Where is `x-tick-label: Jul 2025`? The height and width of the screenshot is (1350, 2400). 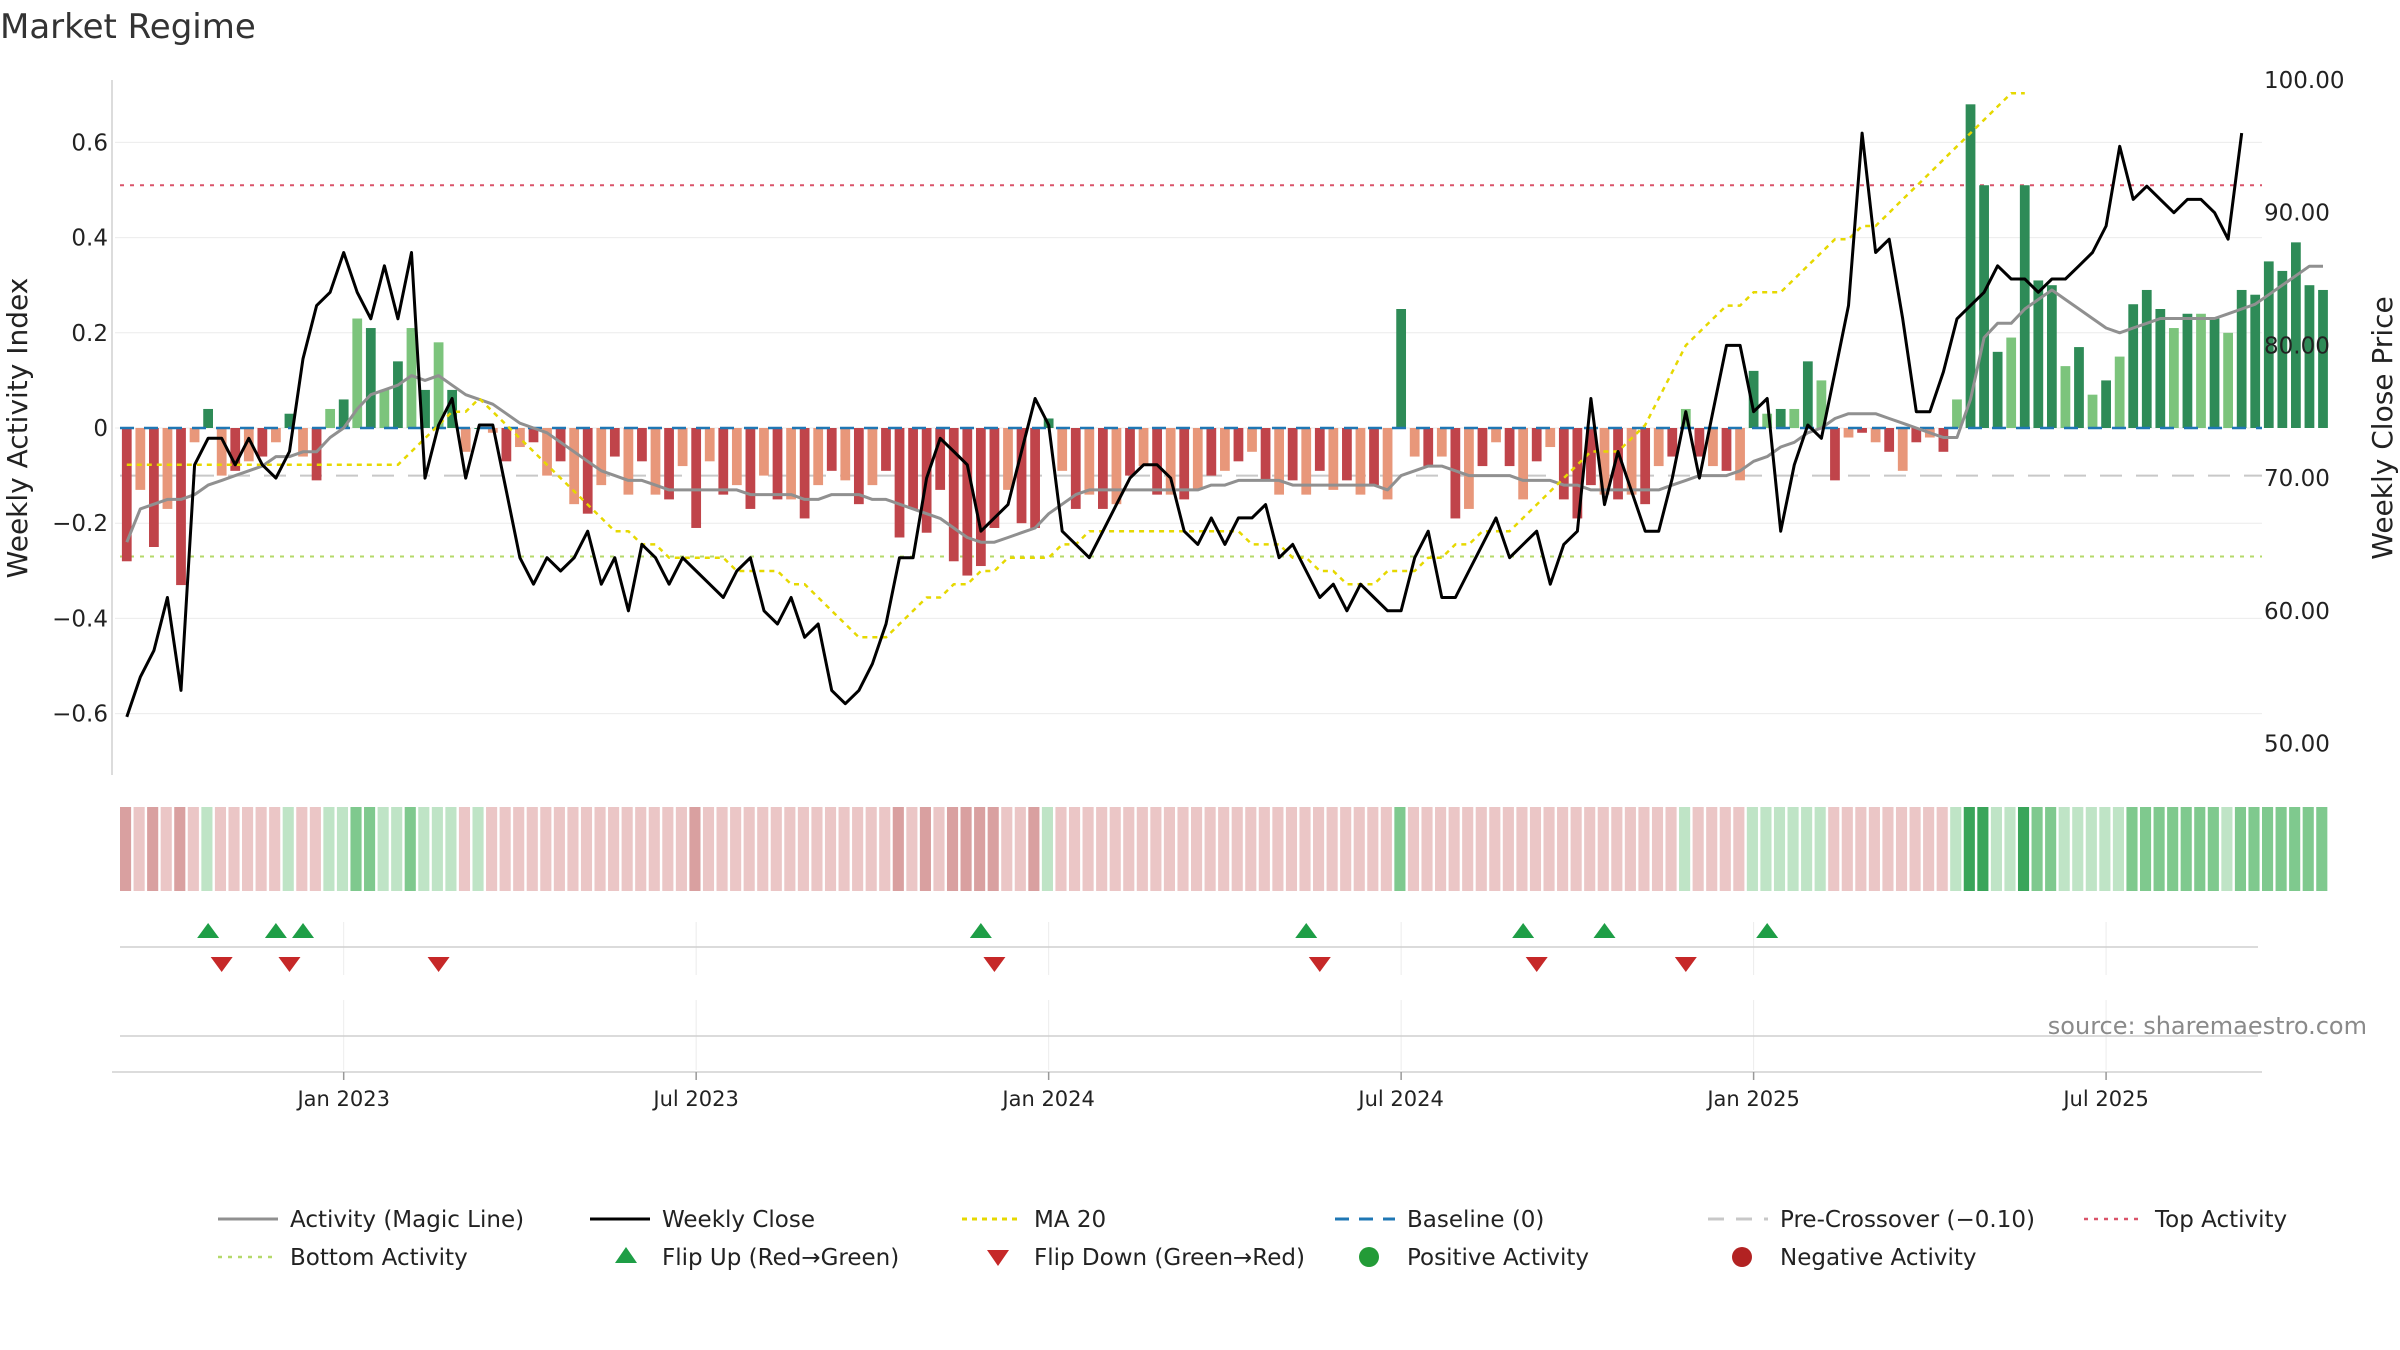
x-tick-label: Jul 2025 is located at coordinates (2104, 1099).